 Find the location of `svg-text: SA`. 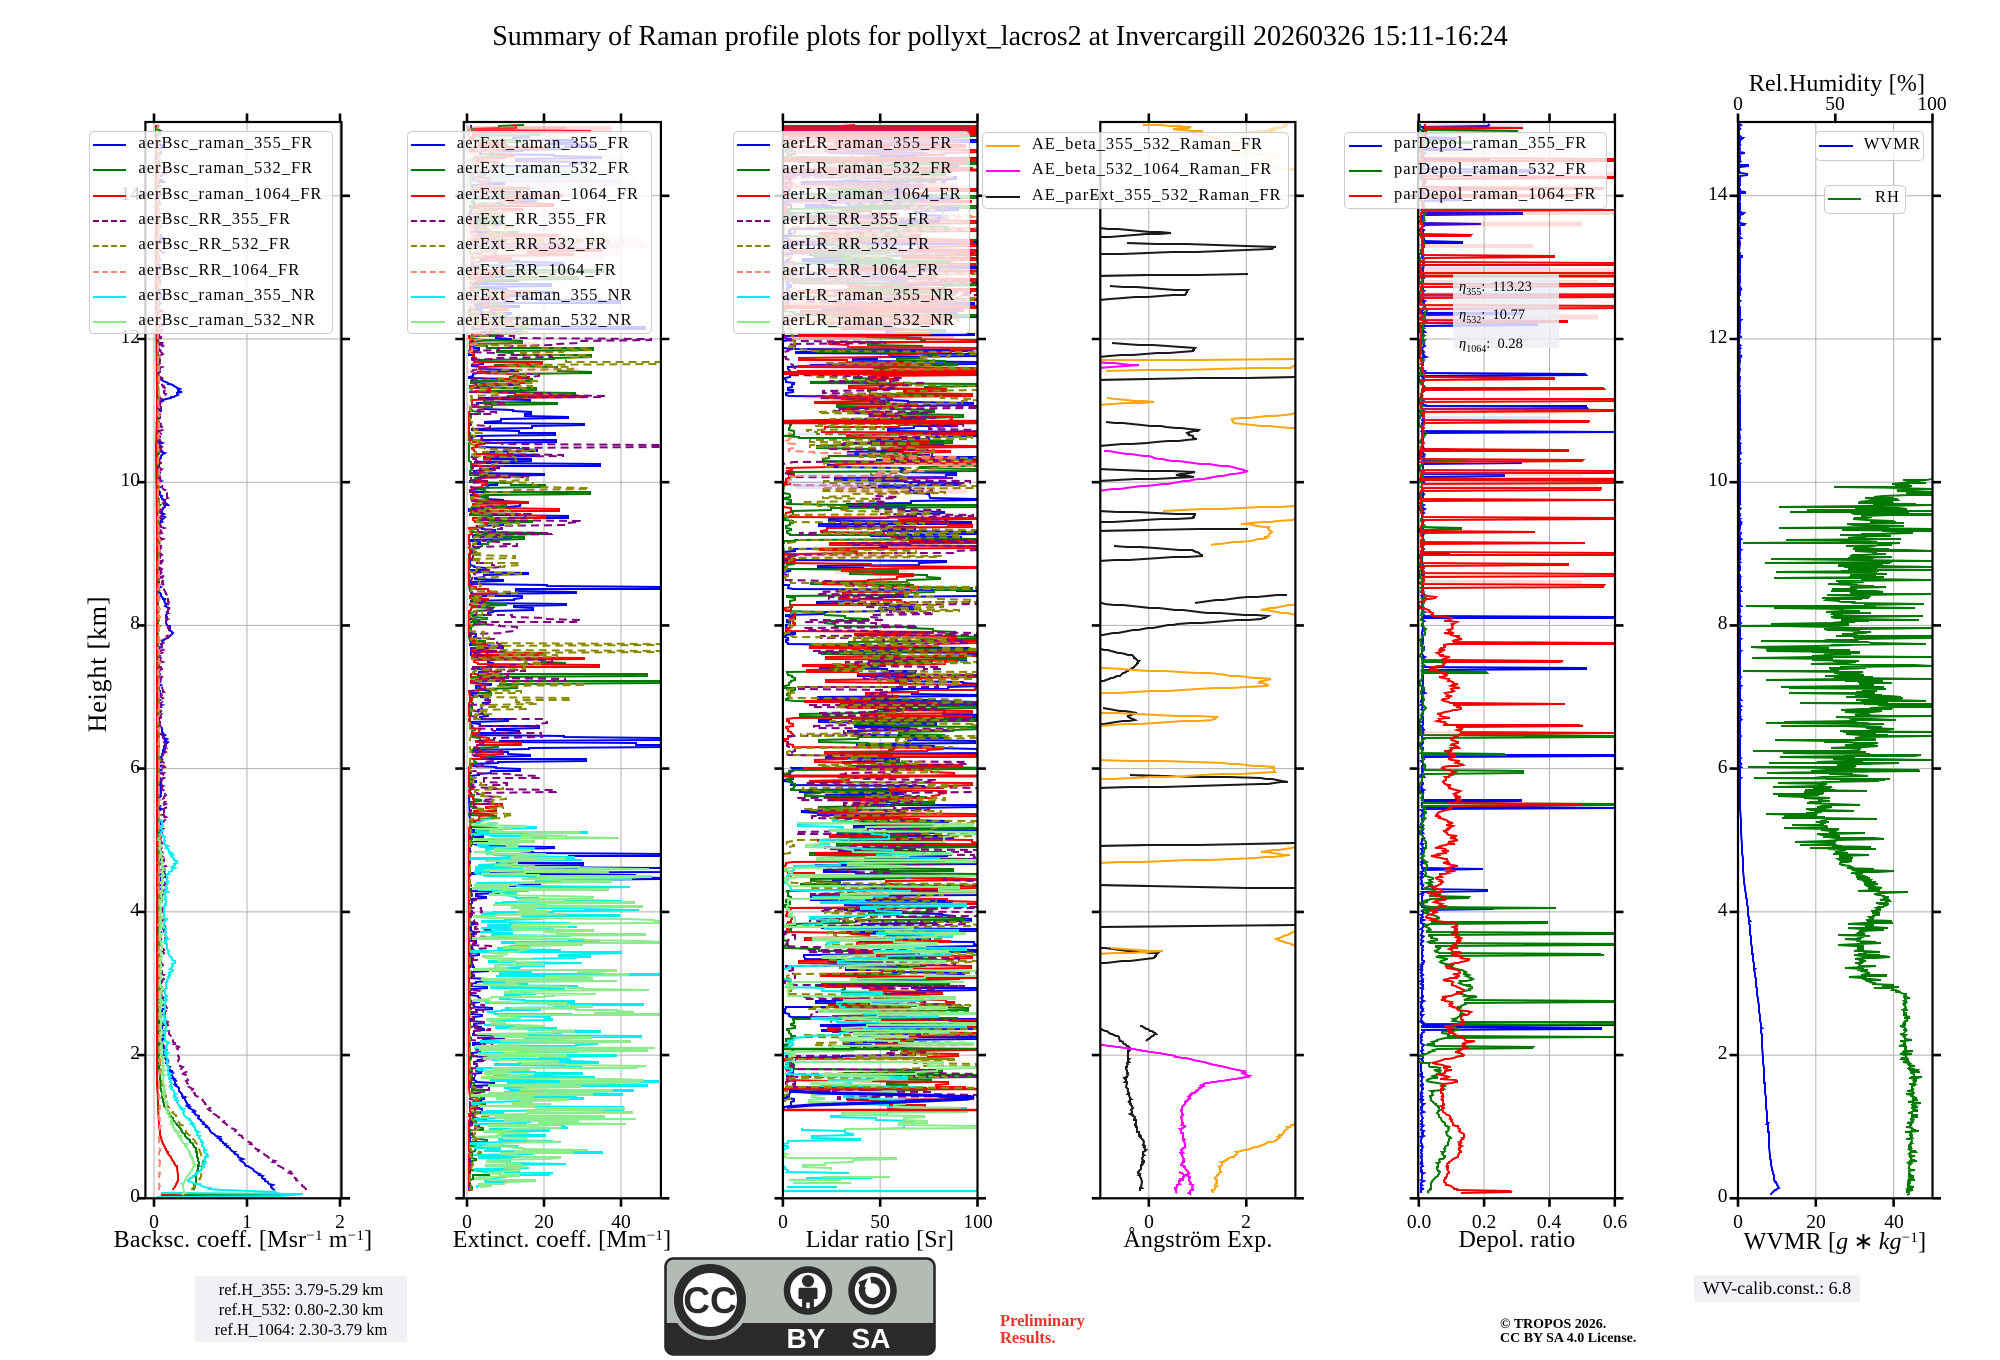

svg-text: SA is located at coordinates (871, 1338).